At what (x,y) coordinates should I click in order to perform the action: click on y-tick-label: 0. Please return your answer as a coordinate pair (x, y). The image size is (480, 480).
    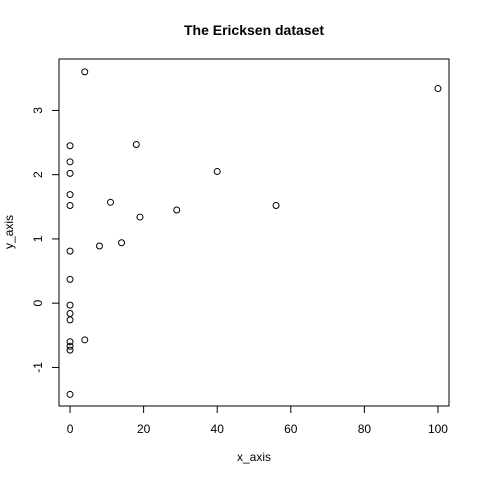
    Looking at the image, I should click on (38, 303).